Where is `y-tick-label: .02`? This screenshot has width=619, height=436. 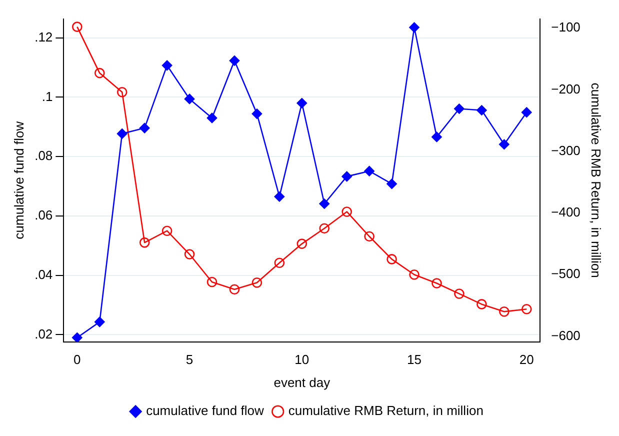 y-tick-label: .02 is located at coordinates (43, 334).